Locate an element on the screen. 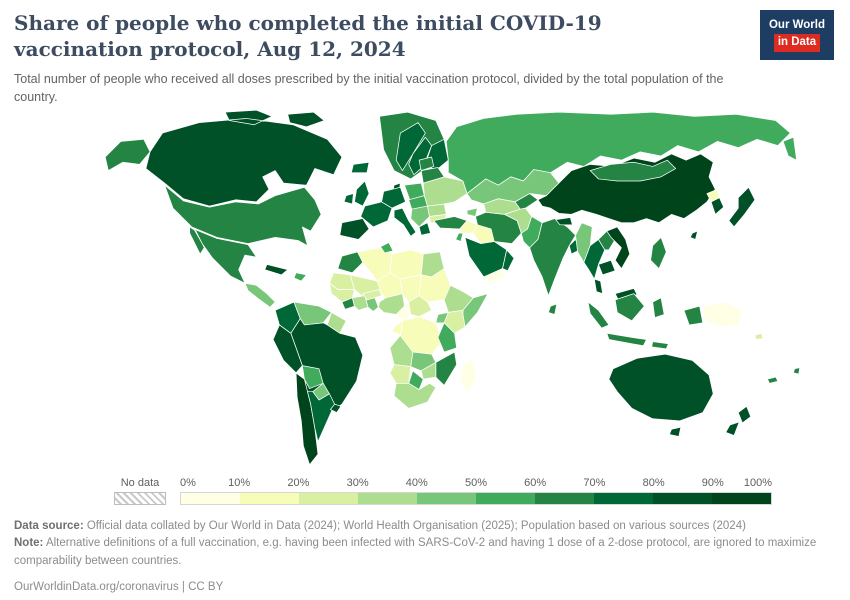  region-new-caledonia: New Caledonia: 65% is located at coordinates (773, 380).